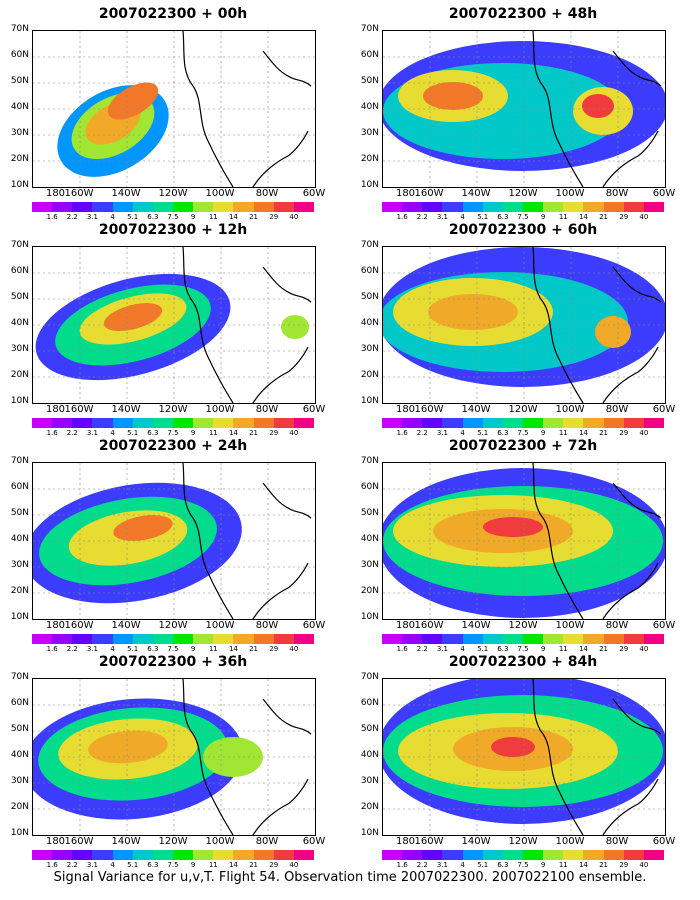  I want to click on latitude-tick-label: 20N, so click(369, 375).